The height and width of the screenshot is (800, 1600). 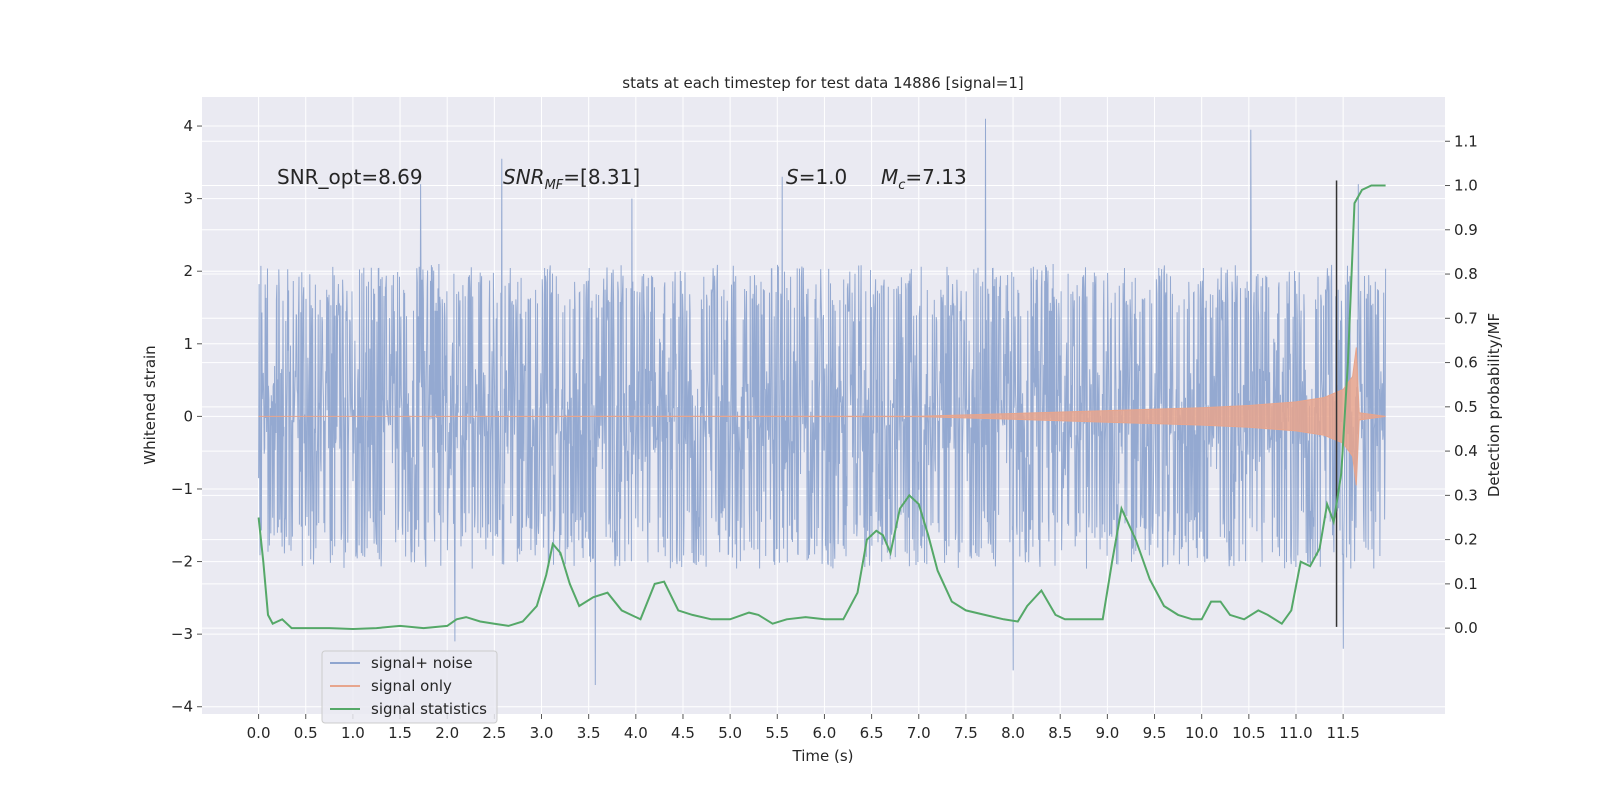 I want to click on x-tick-label: 7.0, so click(x=919, y=733).